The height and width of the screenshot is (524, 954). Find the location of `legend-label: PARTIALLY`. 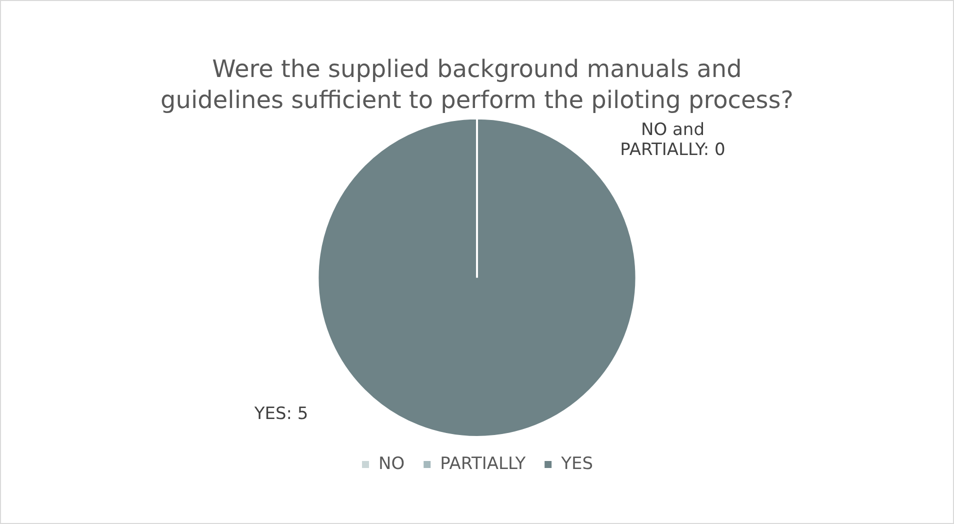

legend-label: PARTIALLY is located at coordinates (483, 464).